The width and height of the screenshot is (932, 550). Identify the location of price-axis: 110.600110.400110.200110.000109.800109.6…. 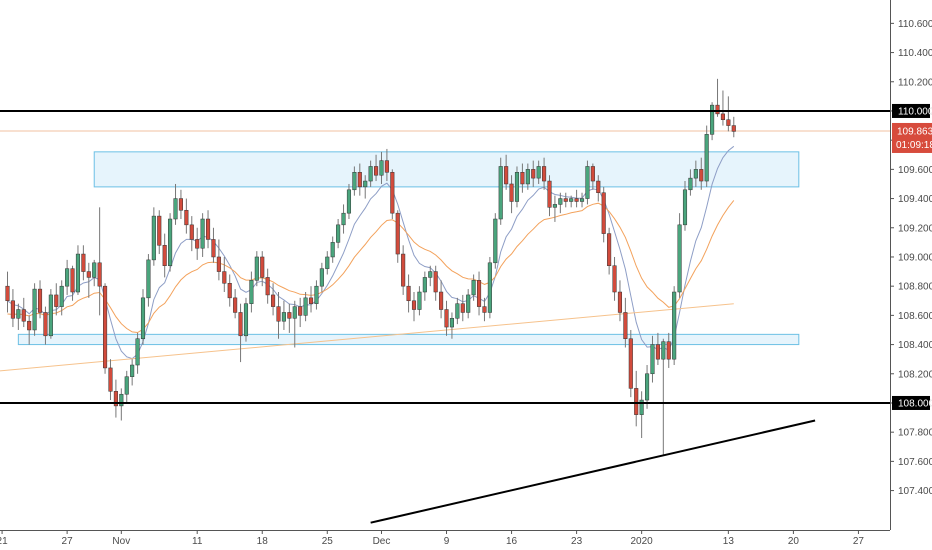
(911, 275).